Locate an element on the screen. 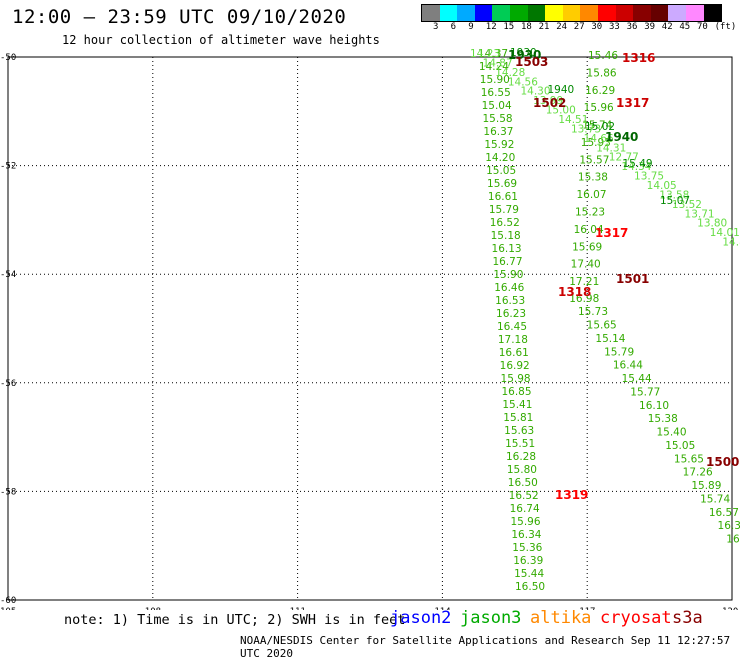 The width and height of the screenshot is (740, 660). scale-label: 45 is located at coordinates (685, 27).